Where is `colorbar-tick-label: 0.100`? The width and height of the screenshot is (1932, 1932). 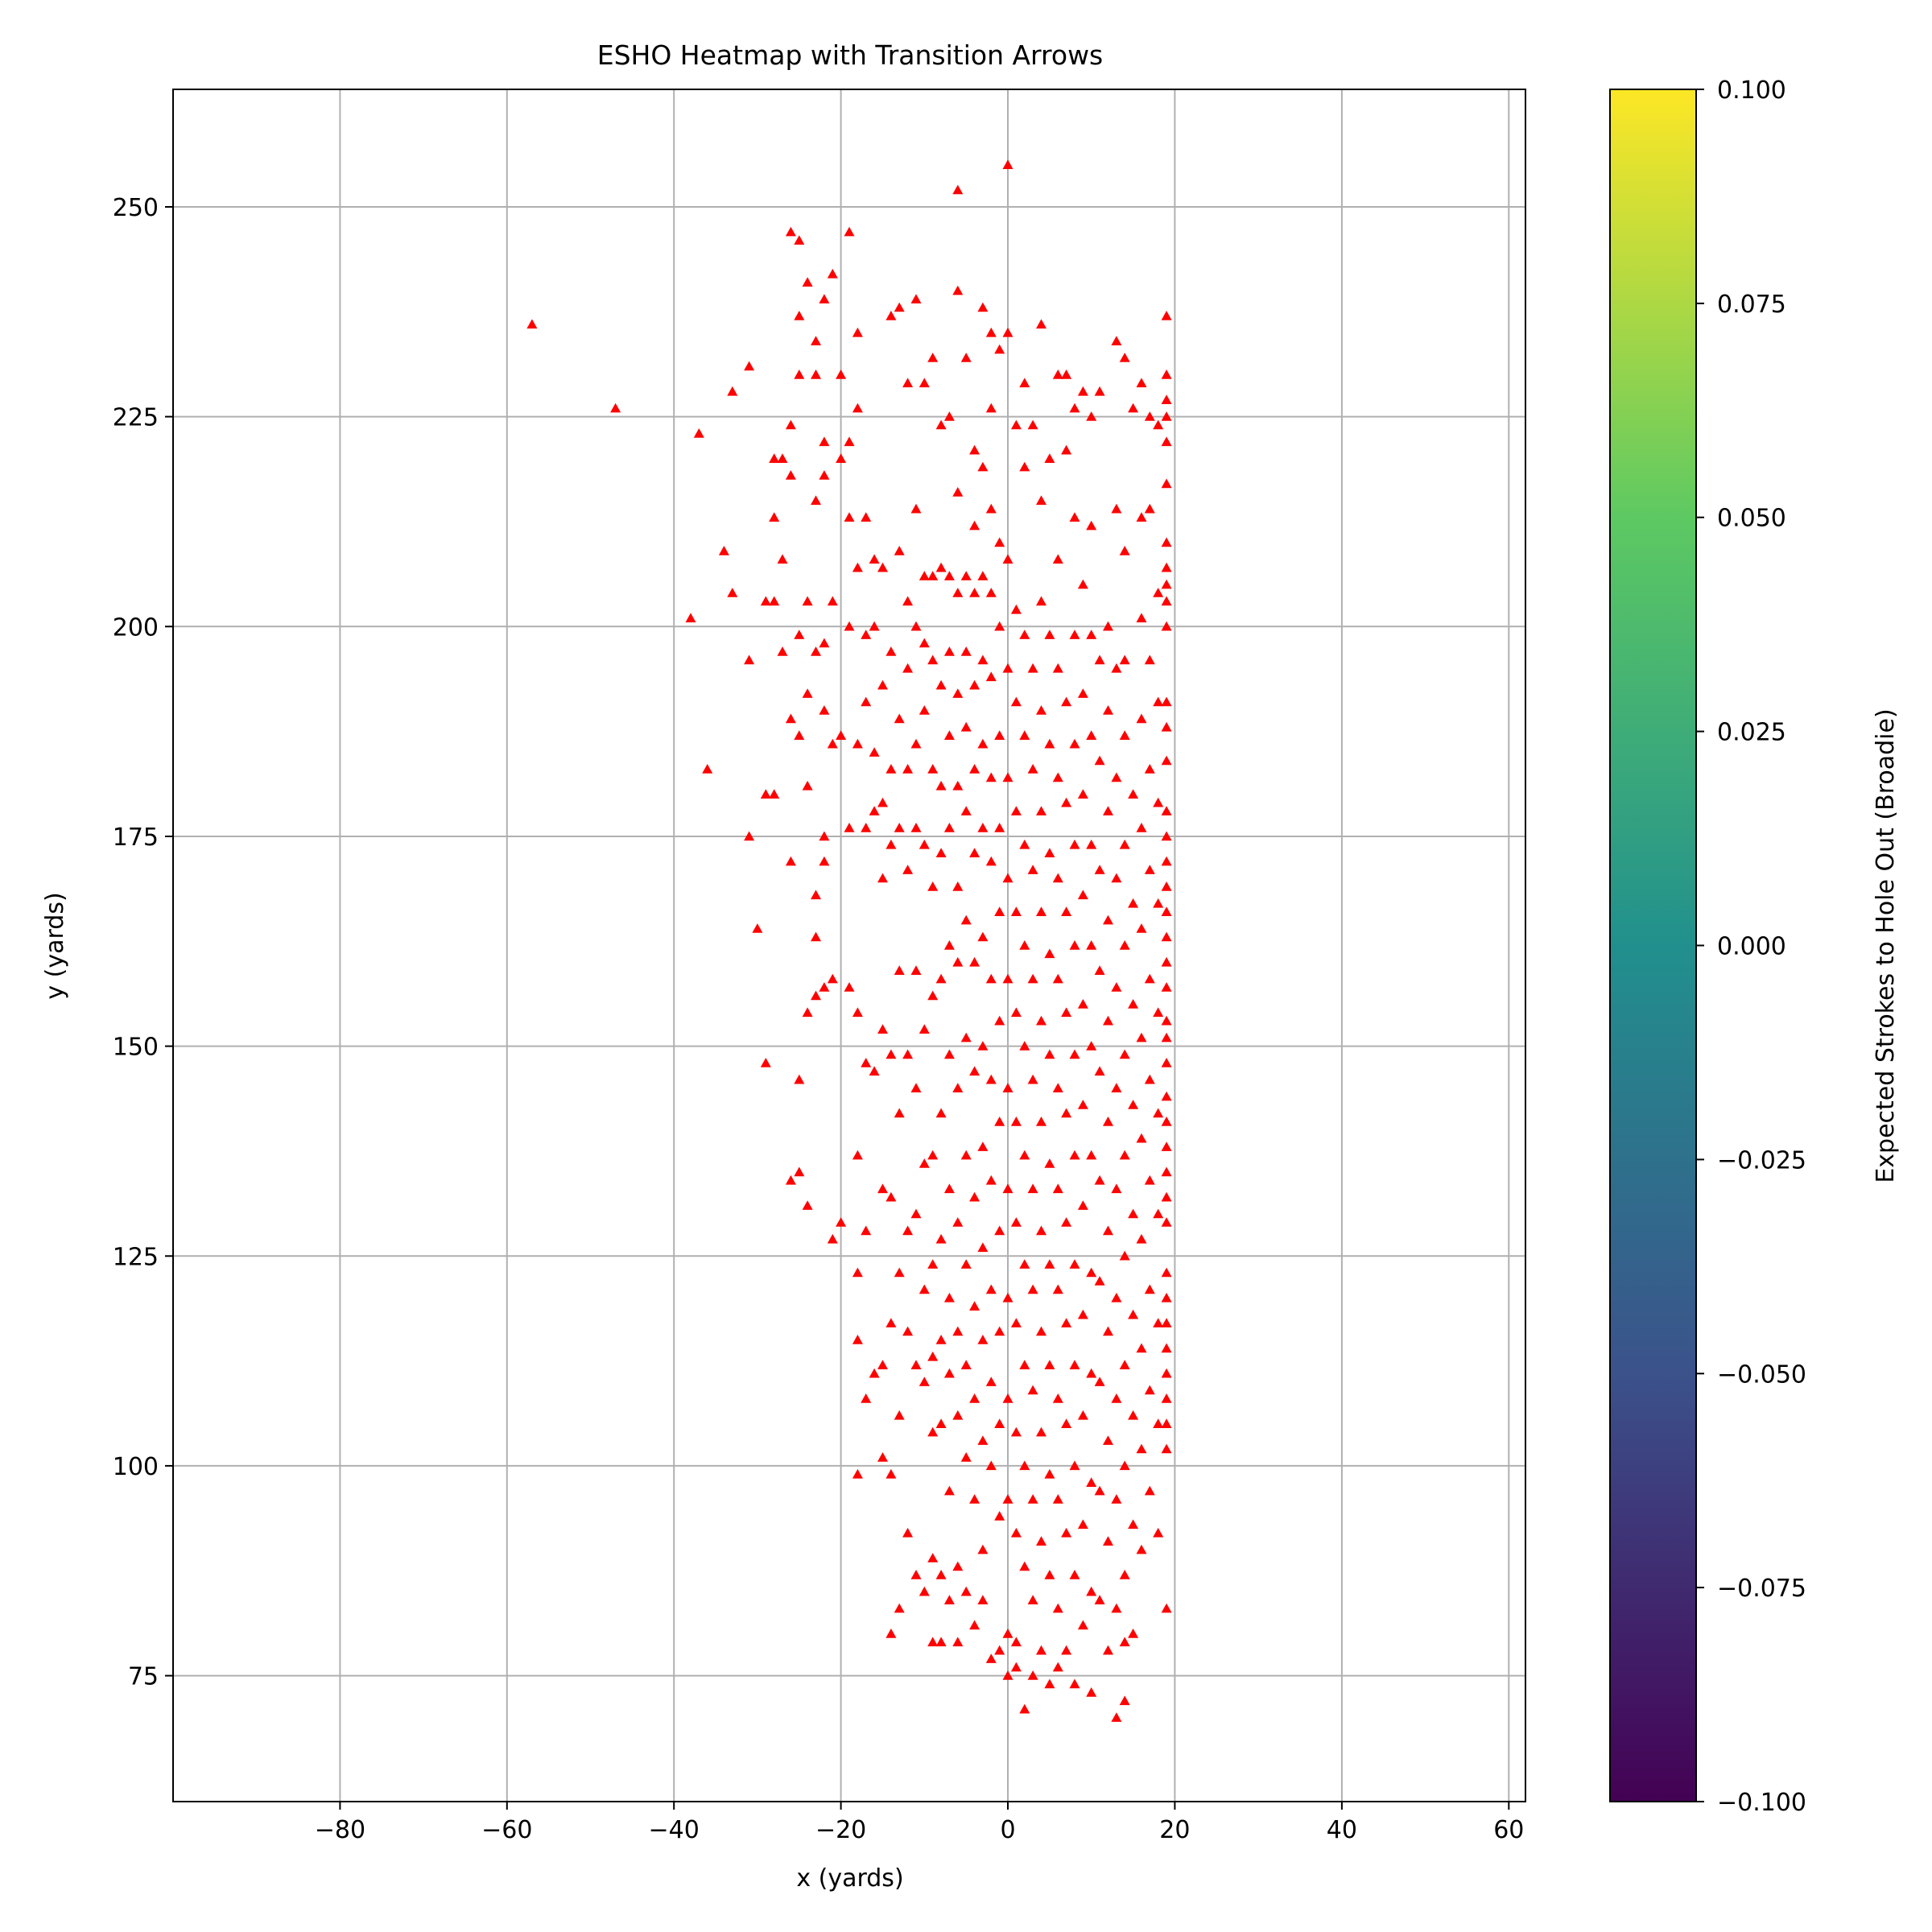 colorbar-tick-label: 0.100 is located at coordinates (1751, 90).